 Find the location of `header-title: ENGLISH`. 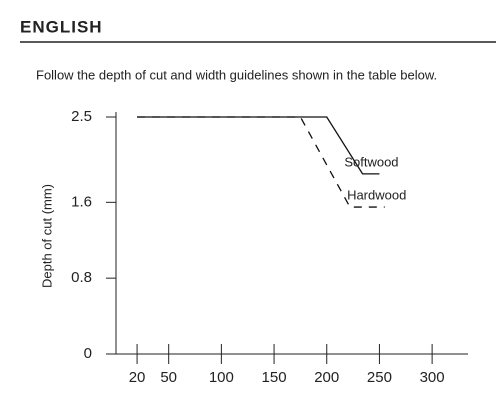

header-title: ENGLISH is located at coordinates (61, 26).